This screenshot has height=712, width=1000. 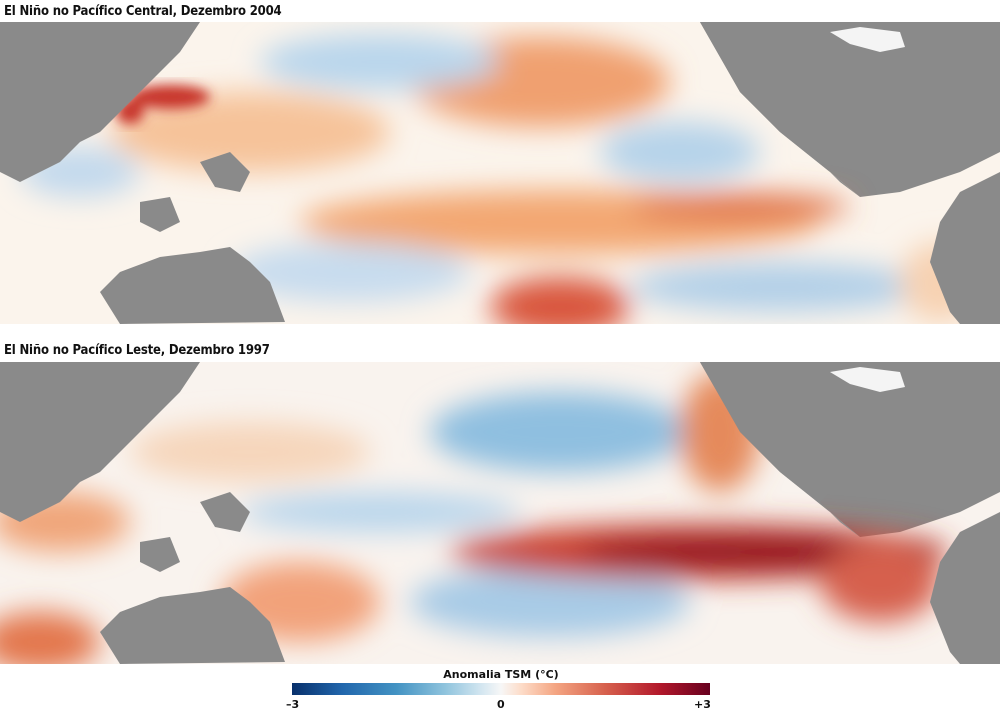 I want to click on legend-color-bar, so click(x=501, y=689).